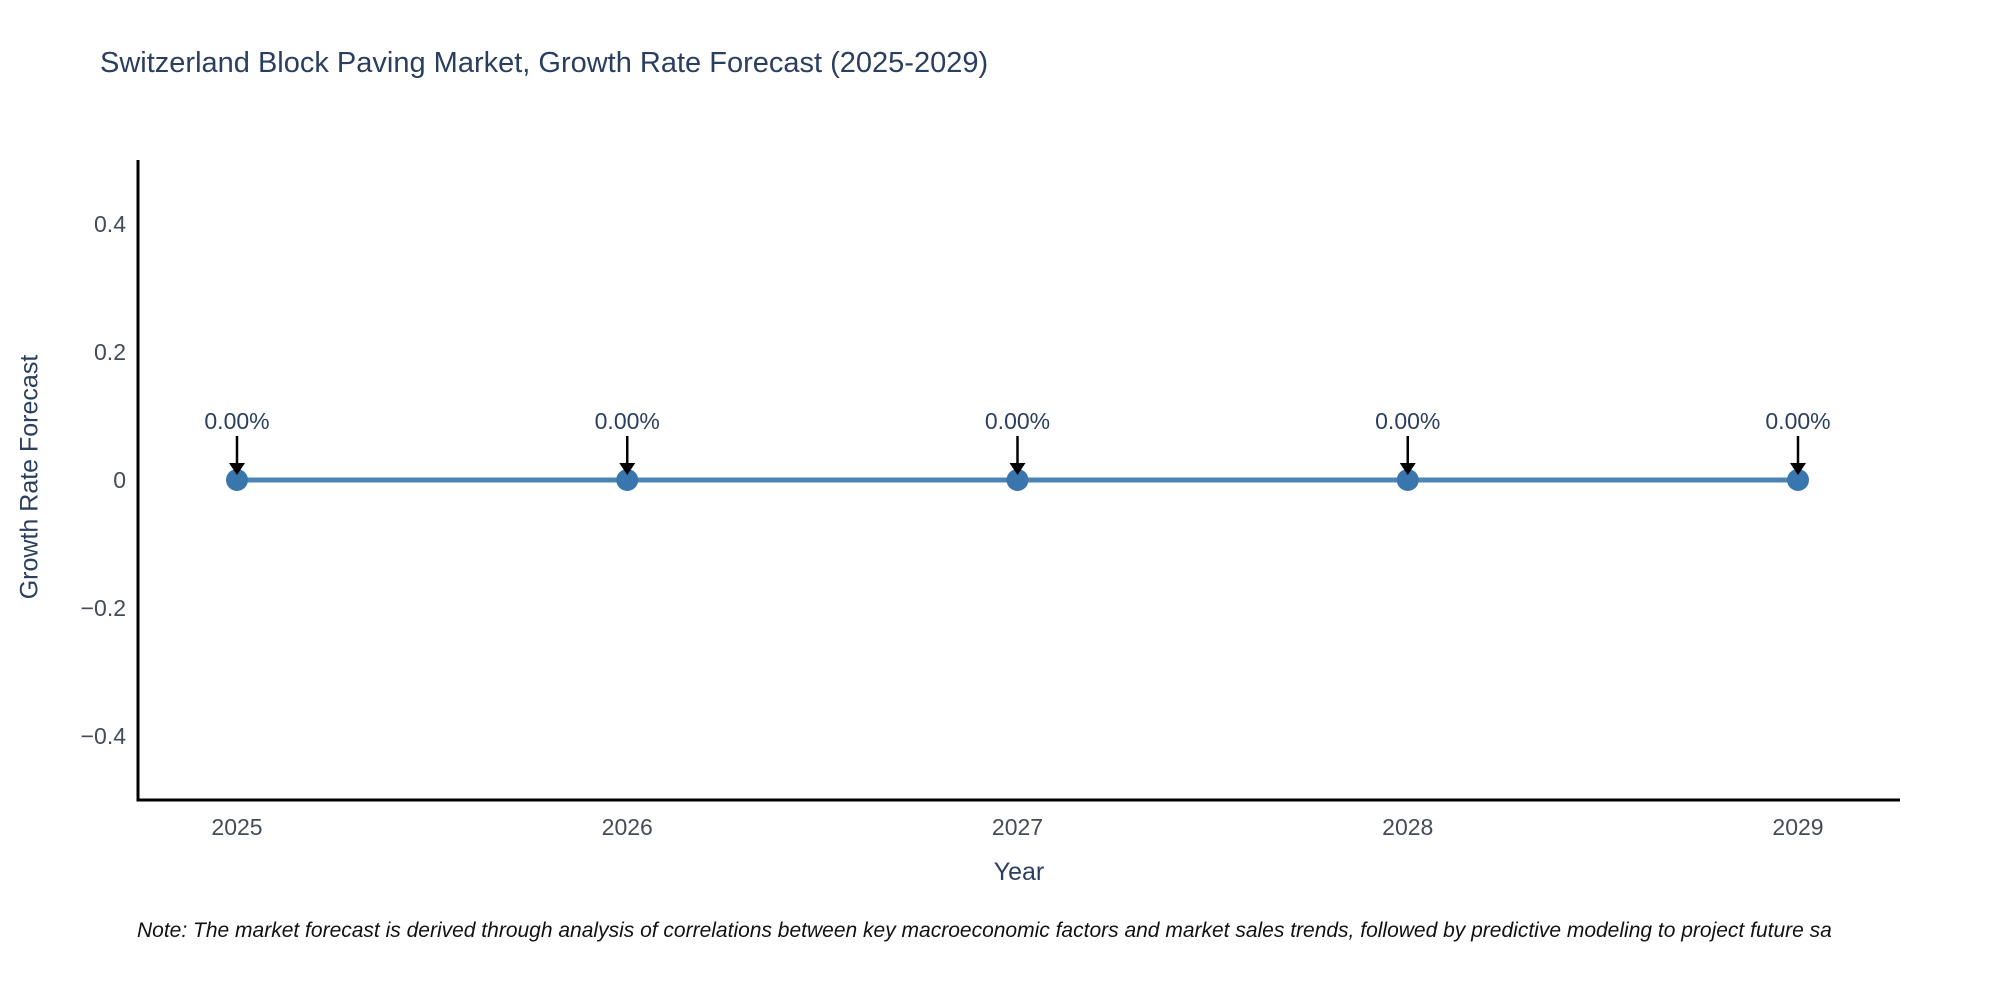 This screenshot has width=2000, height=1000. I want to click on x-tick-label: 2025, so click(236, 827).